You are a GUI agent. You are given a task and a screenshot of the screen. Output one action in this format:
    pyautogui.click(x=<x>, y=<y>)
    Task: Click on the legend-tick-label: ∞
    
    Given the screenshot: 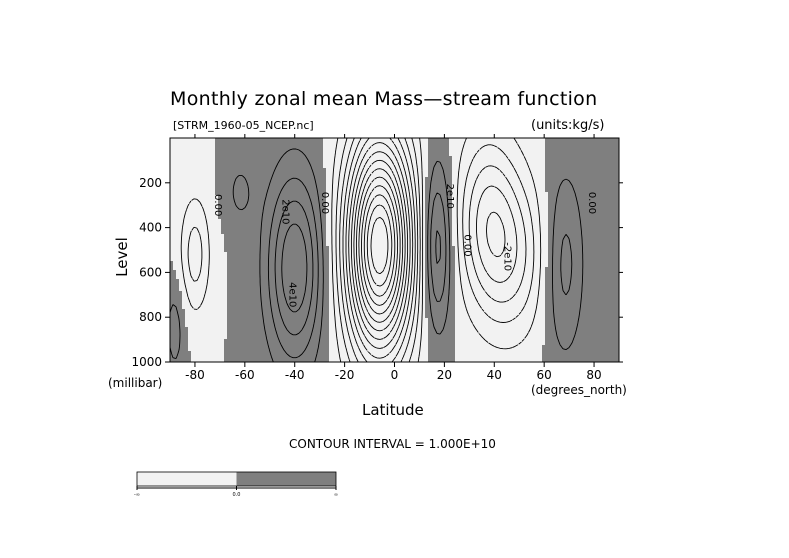 What is the action you would take?
    pyautogui.click(x=336, y=495)
    